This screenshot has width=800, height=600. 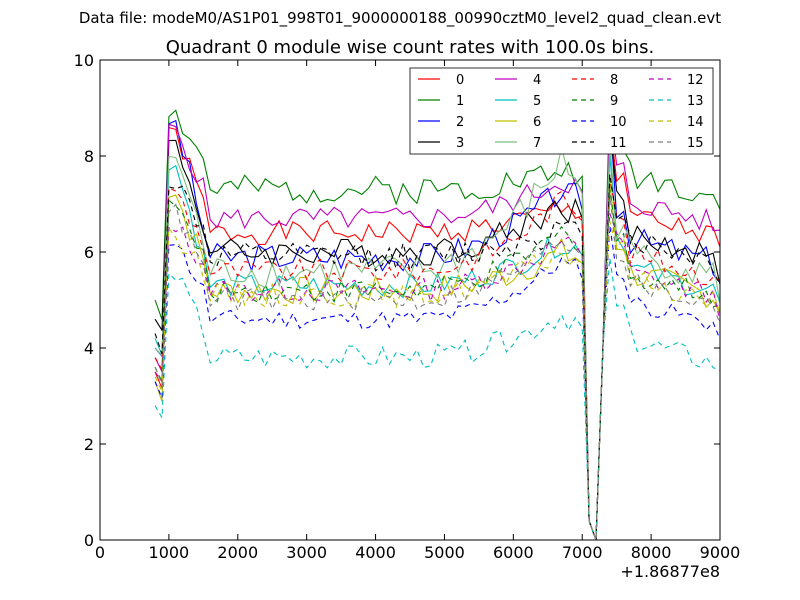 I want to click on x-offset-label: +1.86877e8, so click(x=670, y=571).